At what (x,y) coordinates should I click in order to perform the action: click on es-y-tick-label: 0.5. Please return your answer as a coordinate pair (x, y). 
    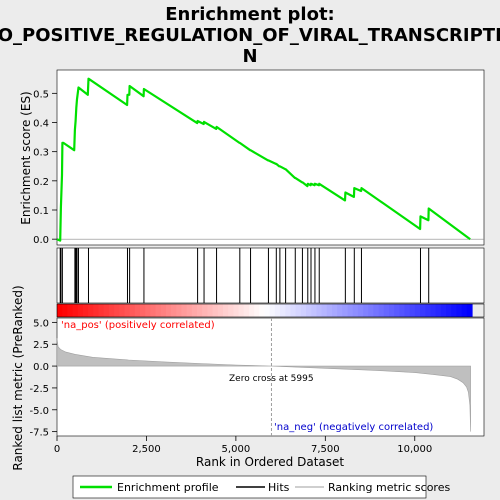
    Looking at the image, I should click on (41, 94).